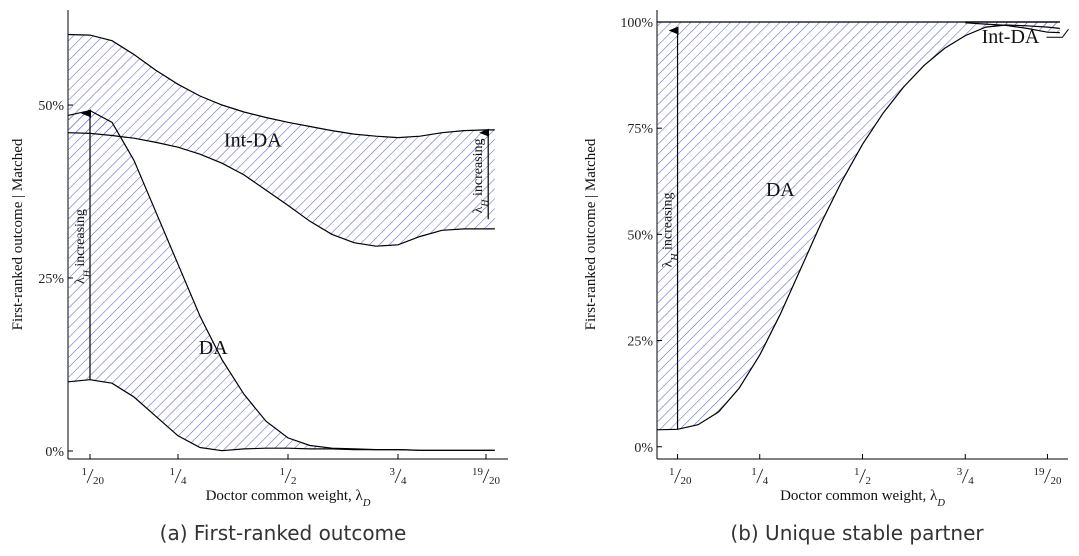 This screenshot has height=556, width=1079. I want to click on caption-panel-a: (a) First-ranked outcome, so click(283, 533).